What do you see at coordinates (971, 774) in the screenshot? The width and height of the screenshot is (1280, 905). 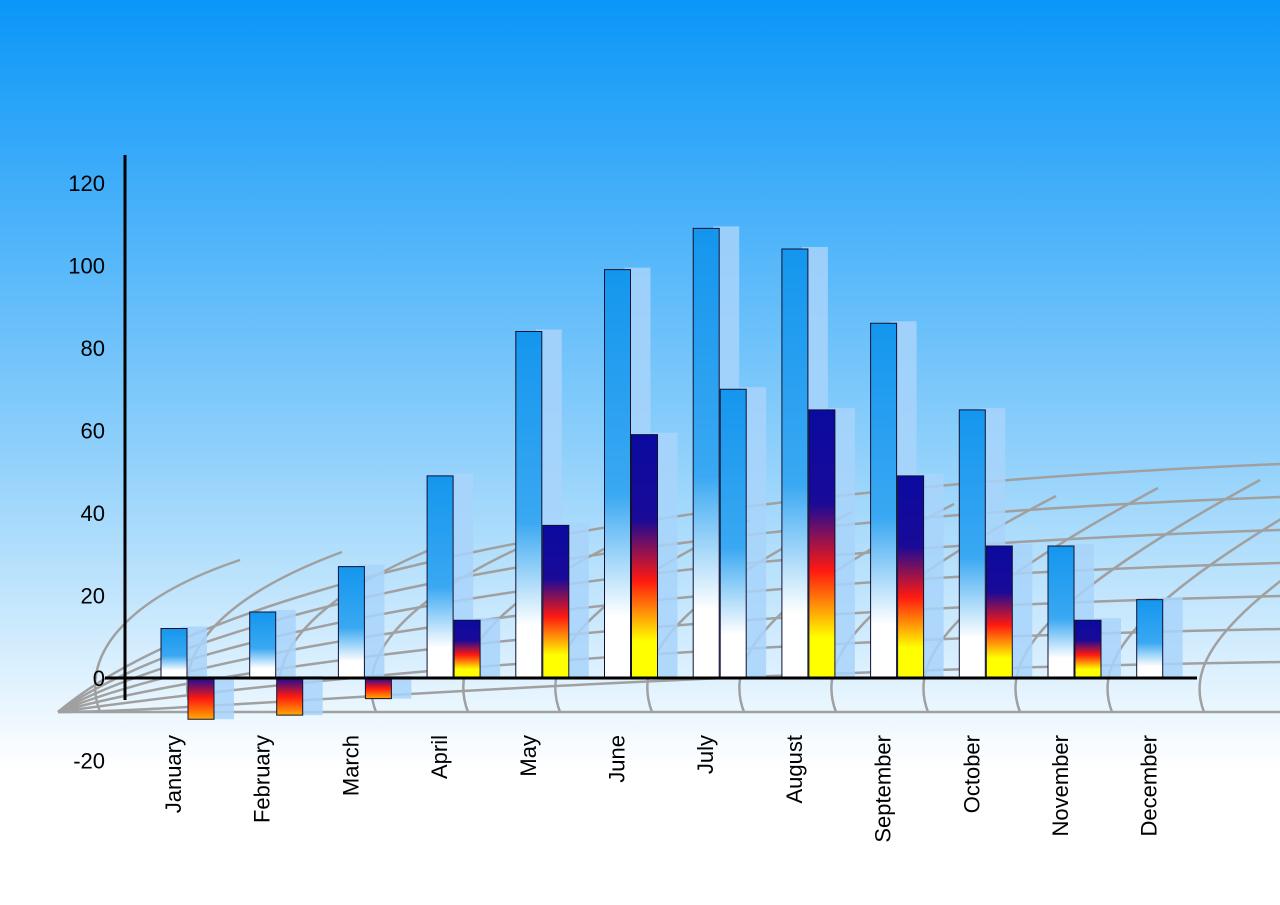 I see `x-tick-label: October` at bounding box center [971, 774].